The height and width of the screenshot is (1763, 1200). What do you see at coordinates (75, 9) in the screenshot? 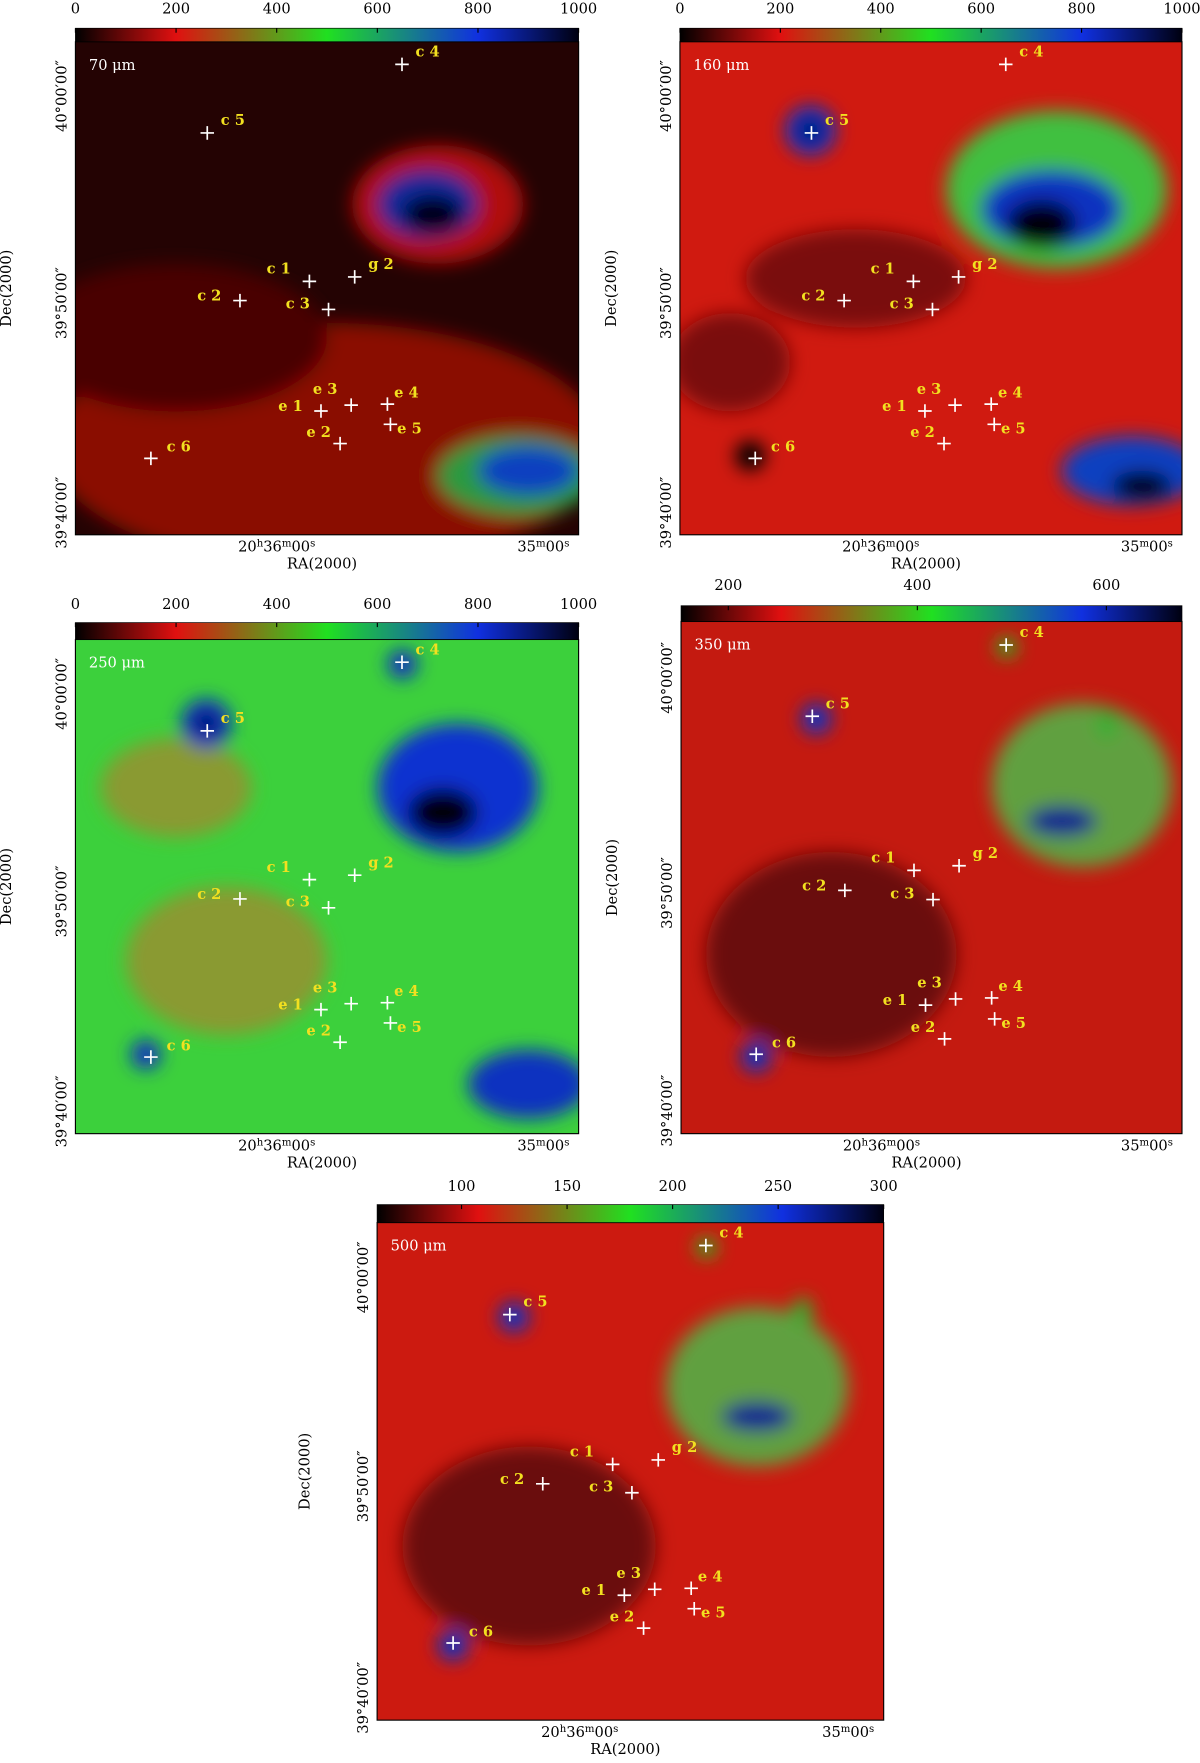
I see `colorbar-tick-label: 0` at bounding box center [75, 9].